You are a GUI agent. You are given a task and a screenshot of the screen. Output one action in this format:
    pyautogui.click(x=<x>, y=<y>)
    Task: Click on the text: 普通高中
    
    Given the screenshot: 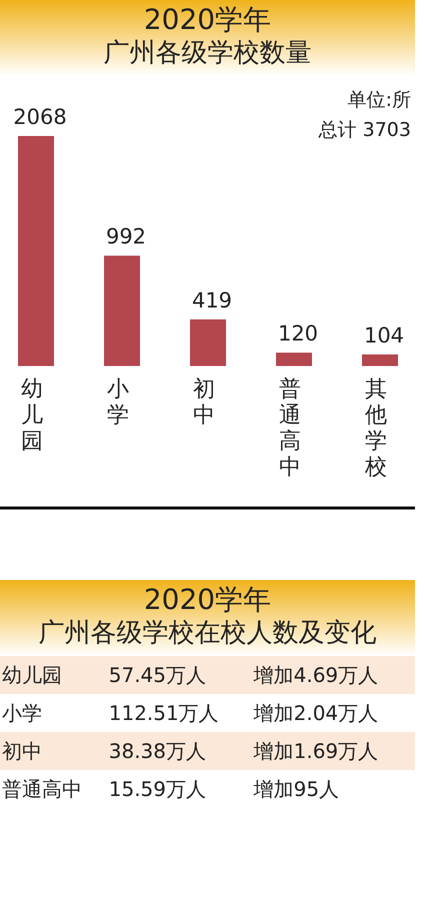 What is the action you would take?
    pyautogui.click(x=42, y=789)
    